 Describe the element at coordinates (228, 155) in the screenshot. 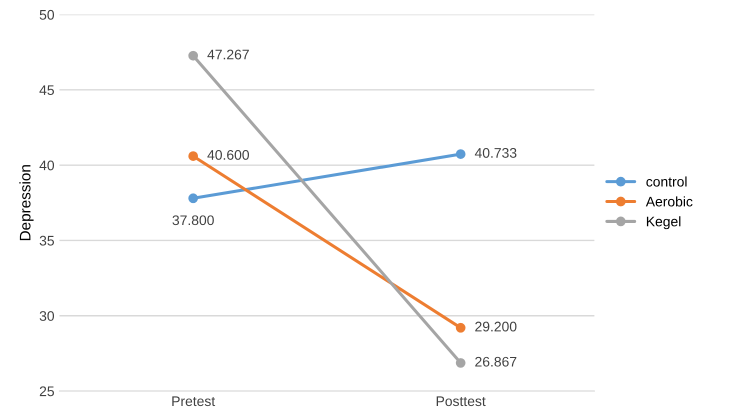

I see `data-label: 40.600` at that location.